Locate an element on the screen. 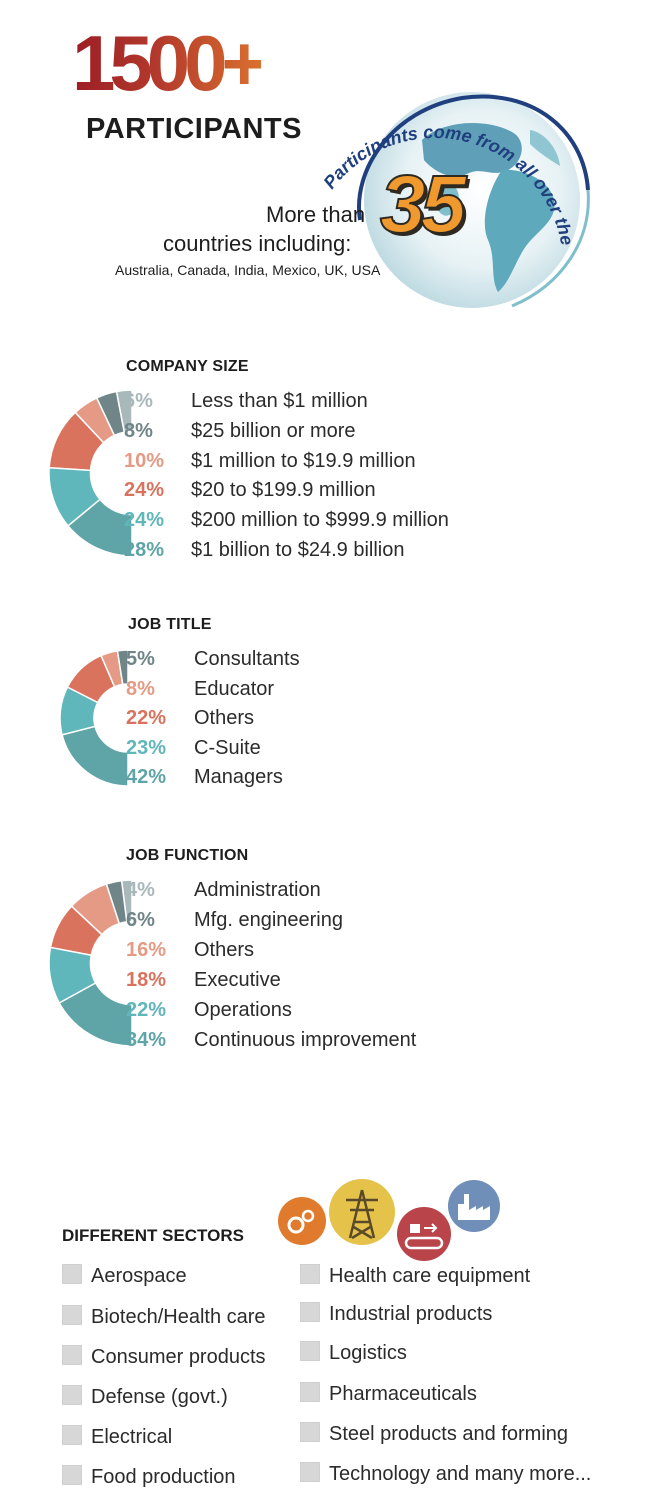  legend-percent: 34% is located at coordinates (146, 1040).